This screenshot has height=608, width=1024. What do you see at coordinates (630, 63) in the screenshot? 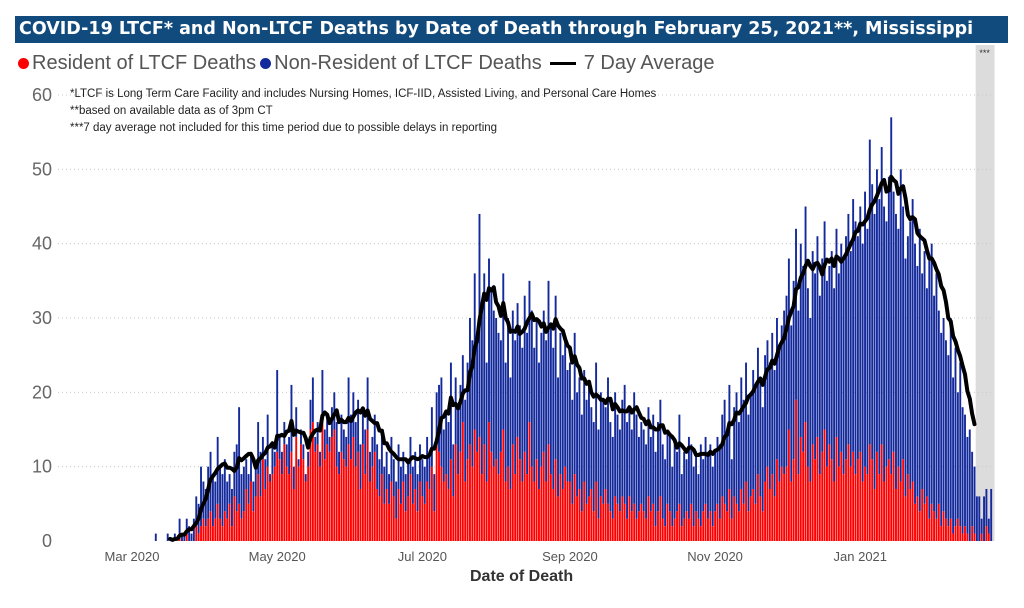
I see `legend-item-average: 7 Day Average` at bounding box center [630, 63].